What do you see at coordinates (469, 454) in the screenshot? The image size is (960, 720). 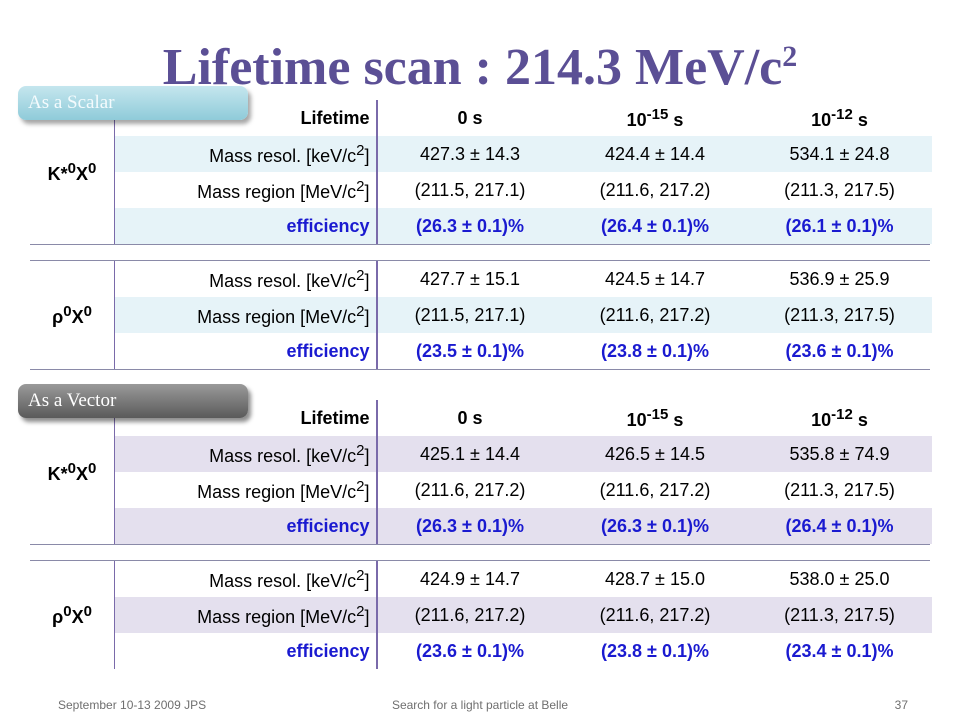 I see `cell: 425.1 ± 14.4` at bounding box center [469, 454].